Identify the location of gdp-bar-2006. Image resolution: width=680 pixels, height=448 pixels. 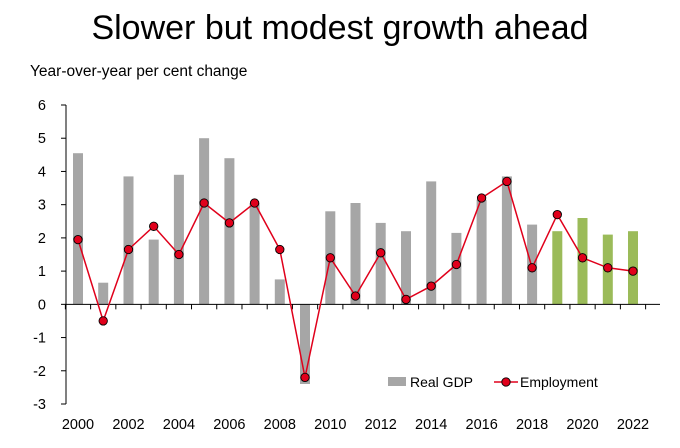
(229, 231).